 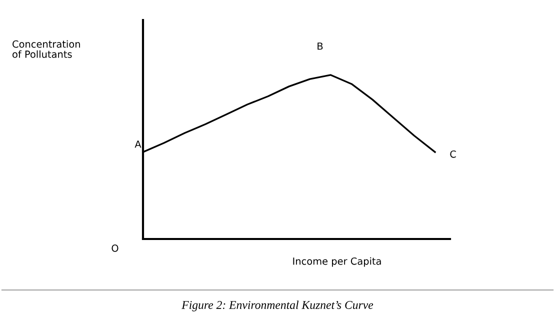 I want to click on text: B, so click(x=320, y=46).